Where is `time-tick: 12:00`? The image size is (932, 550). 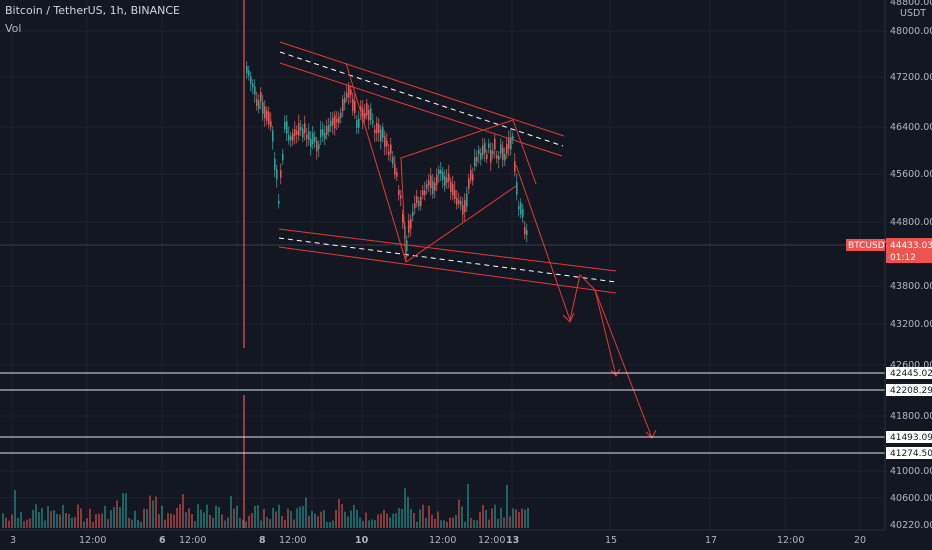
time-tick: 12:00 is located at coordinates (442, 540).